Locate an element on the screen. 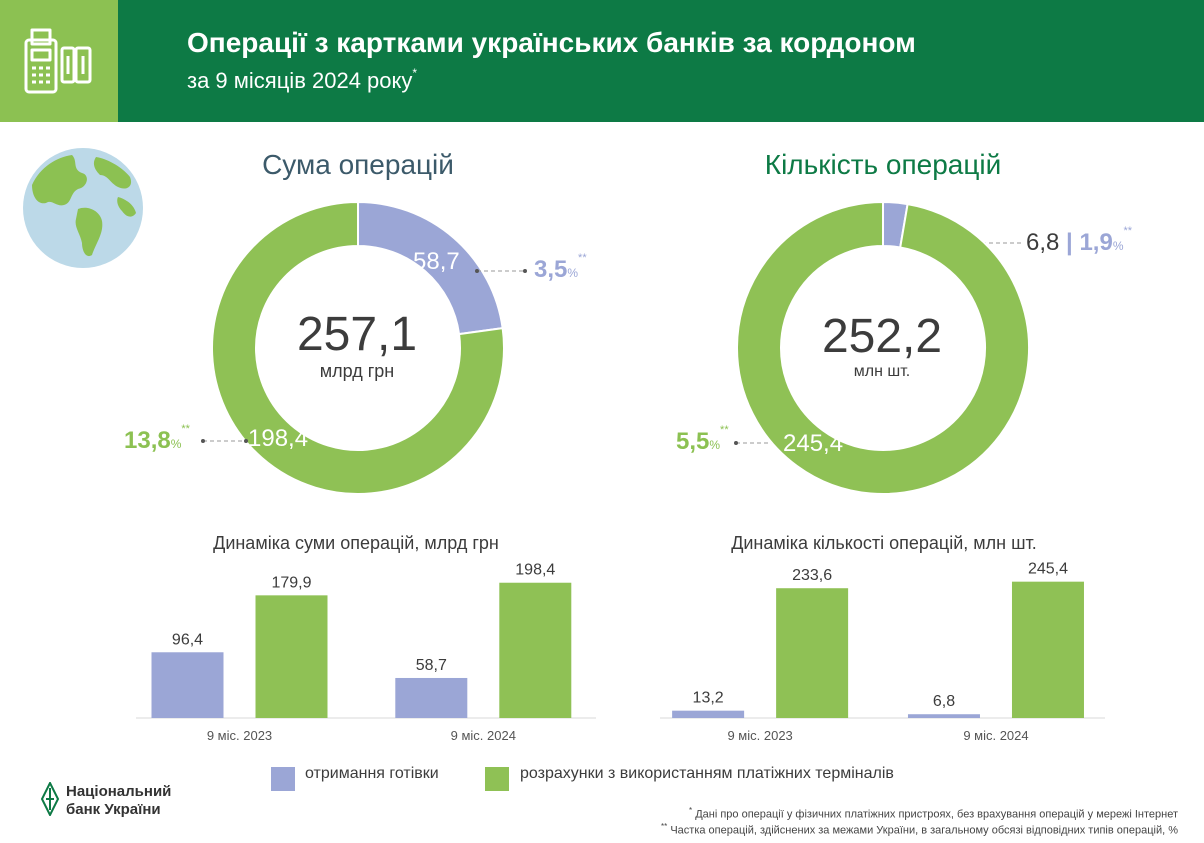  sum-donut-slice-terminals is located at coordinates (358, 348).